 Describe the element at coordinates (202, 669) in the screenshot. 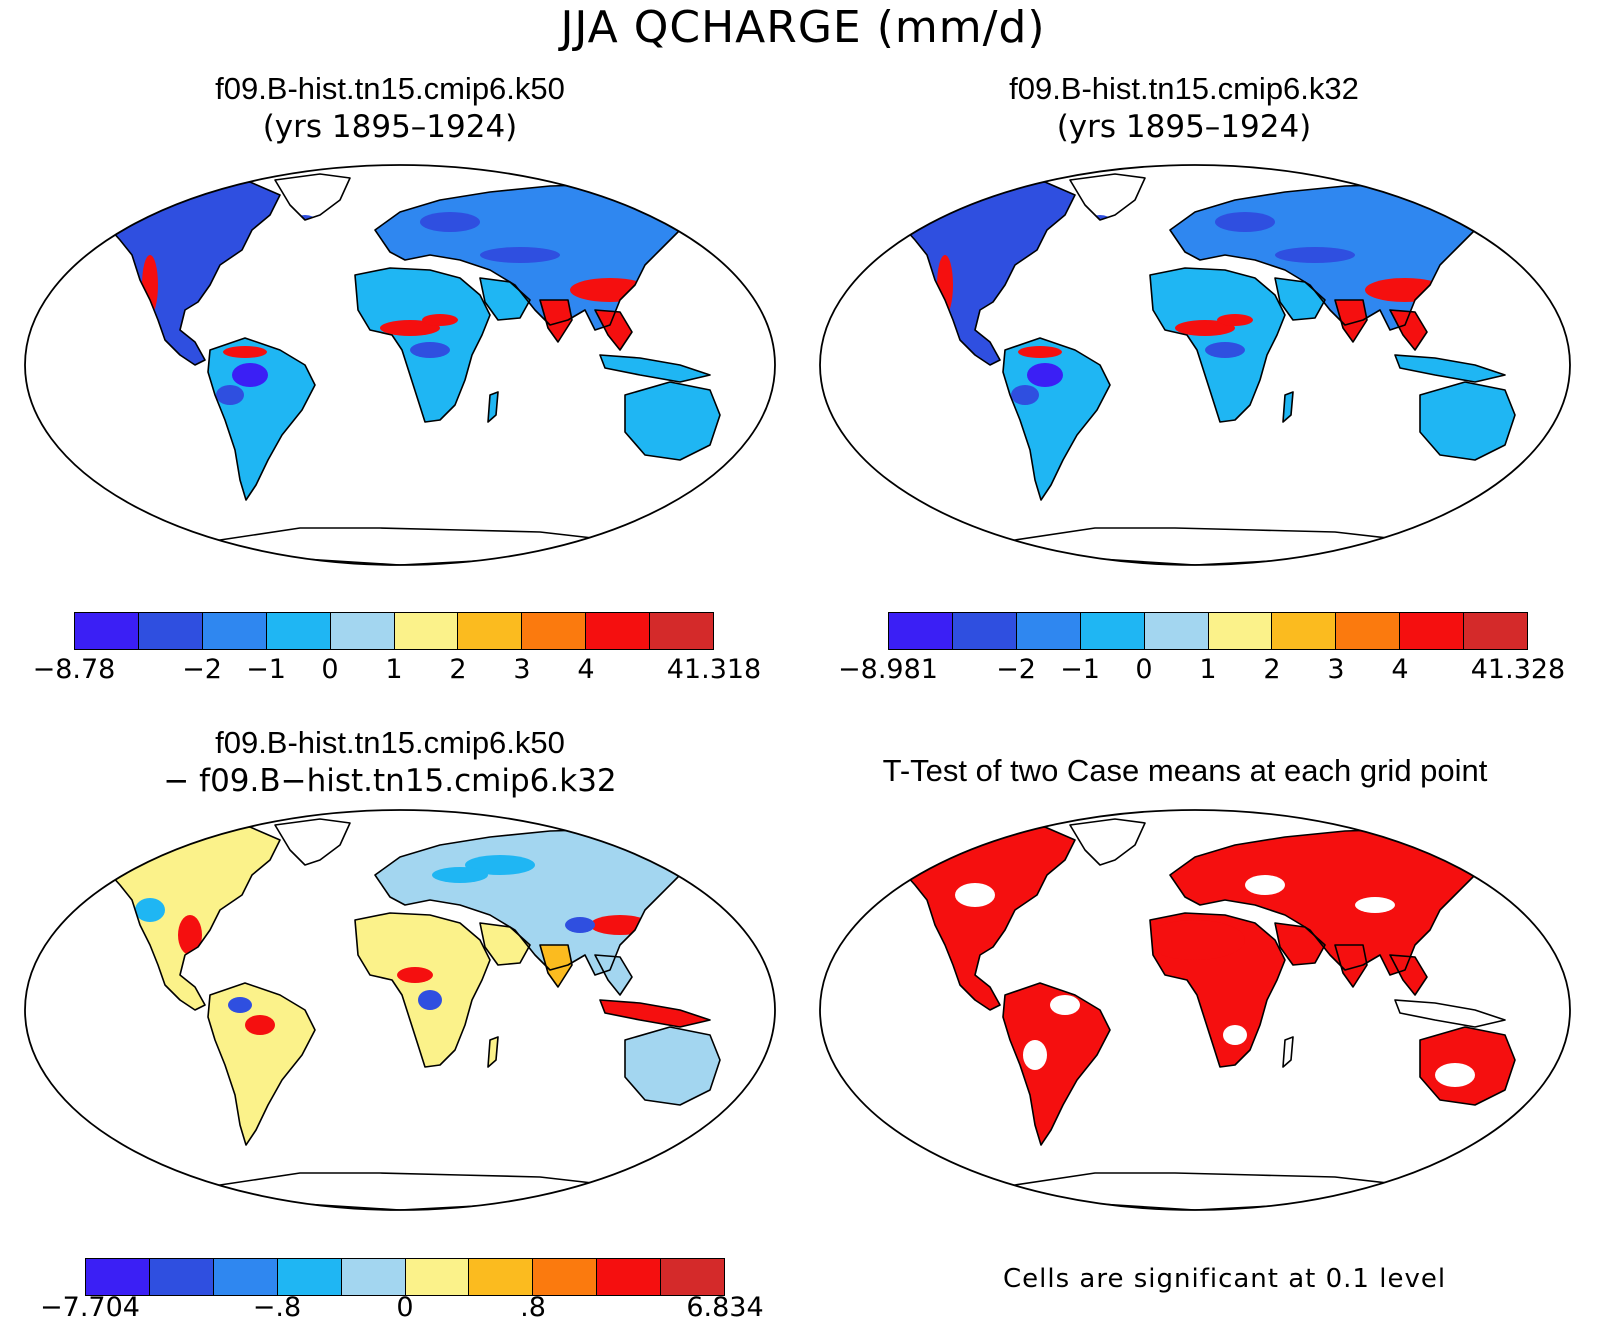

I see `colorbar-label: −2` at that location.